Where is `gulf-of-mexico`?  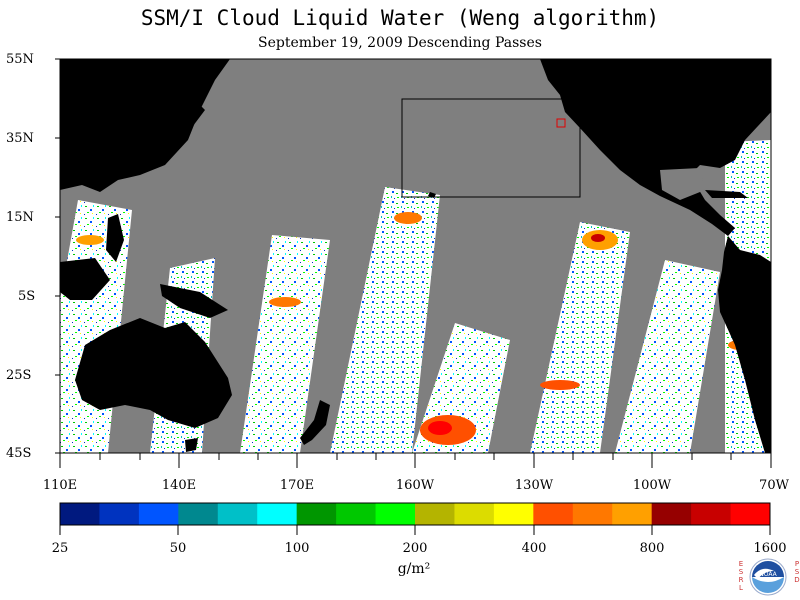 gulf-of-mexico is located at coordinates (682, 184).